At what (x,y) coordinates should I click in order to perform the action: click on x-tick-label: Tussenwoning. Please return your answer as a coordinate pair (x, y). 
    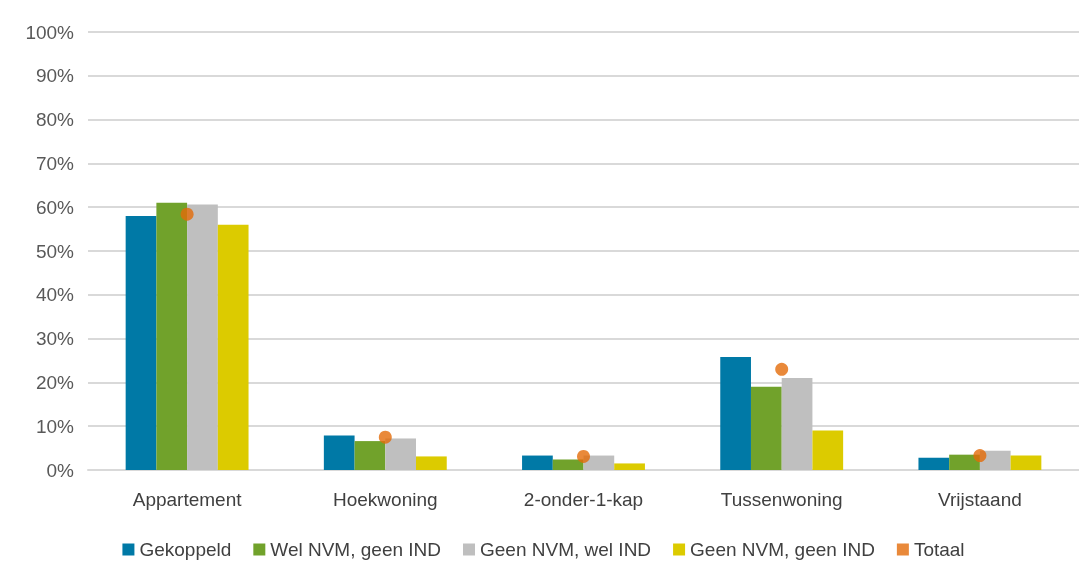
    Looking at the image, I should click on (781, 499).